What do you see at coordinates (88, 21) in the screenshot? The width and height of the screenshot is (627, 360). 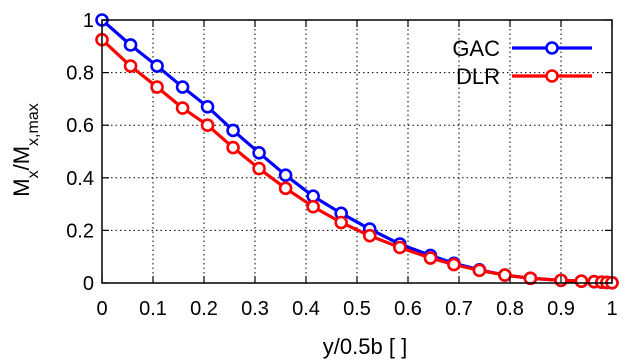 I see `y-tick-label: 1` at bounding box center [88, 21].